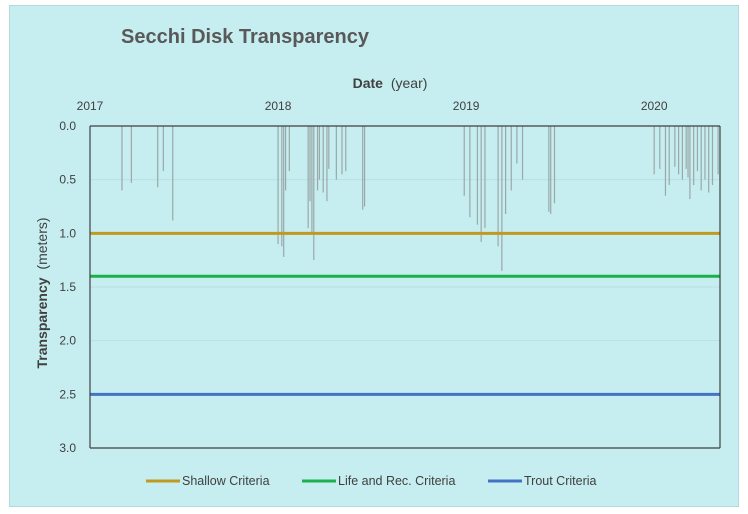 Image resolution: width=748 pixels, height=514 pixels. Describe the element at coordinates (372, 106) in the screenshot. I see `x-tick-labels: 2017 2018 2019 2020` at that location.